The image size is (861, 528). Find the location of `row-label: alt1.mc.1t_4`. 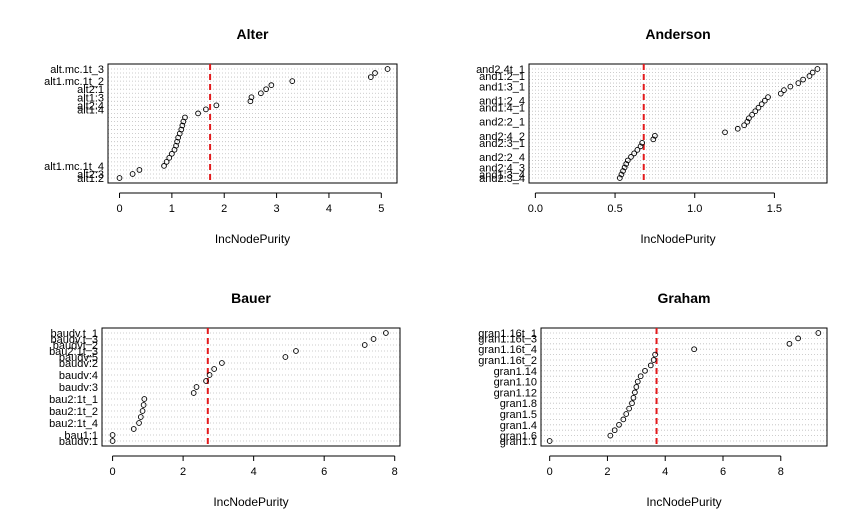

row-label: alt1.mc.1t_4 is located at coordinates (74, 167).